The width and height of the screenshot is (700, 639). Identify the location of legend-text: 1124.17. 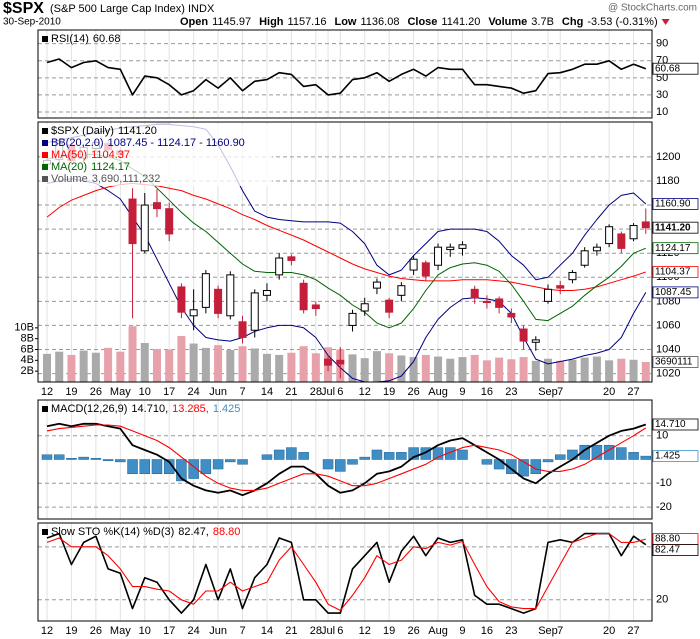
(110, 167).